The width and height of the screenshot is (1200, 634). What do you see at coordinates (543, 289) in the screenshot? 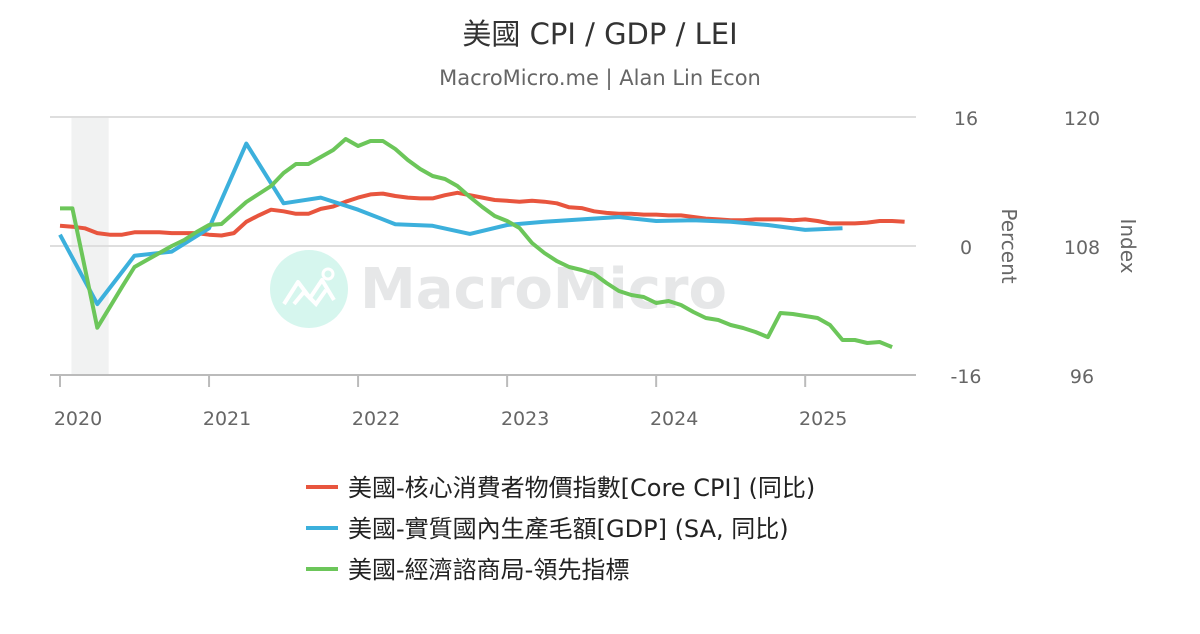
I see `watermark-text: MacroMicro` at bounding box center [543, 289].